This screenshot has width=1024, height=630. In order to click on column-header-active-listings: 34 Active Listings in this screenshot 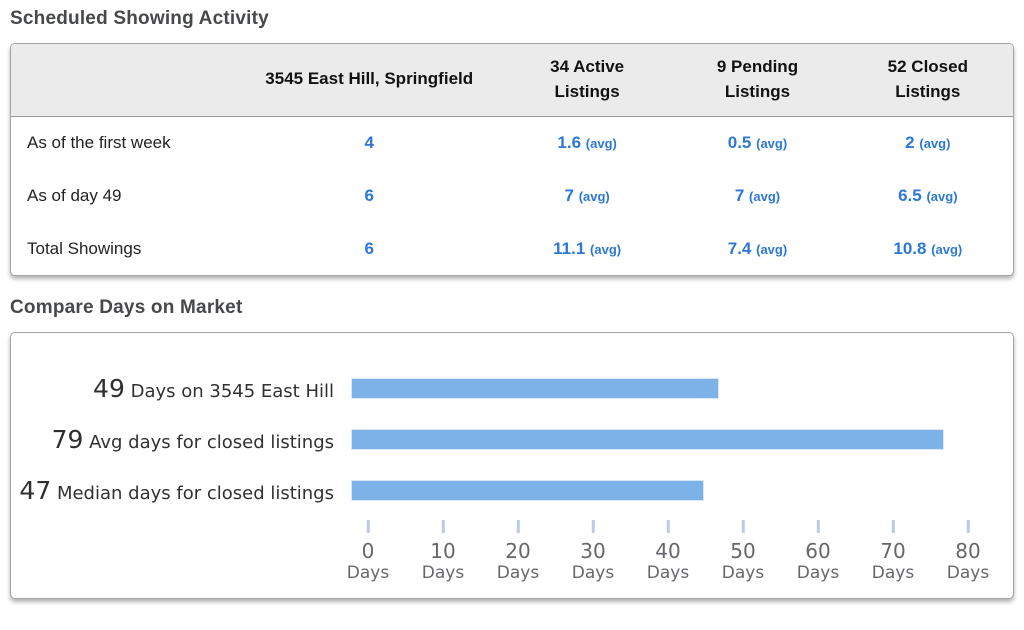, I will do `click(587, 80)`.